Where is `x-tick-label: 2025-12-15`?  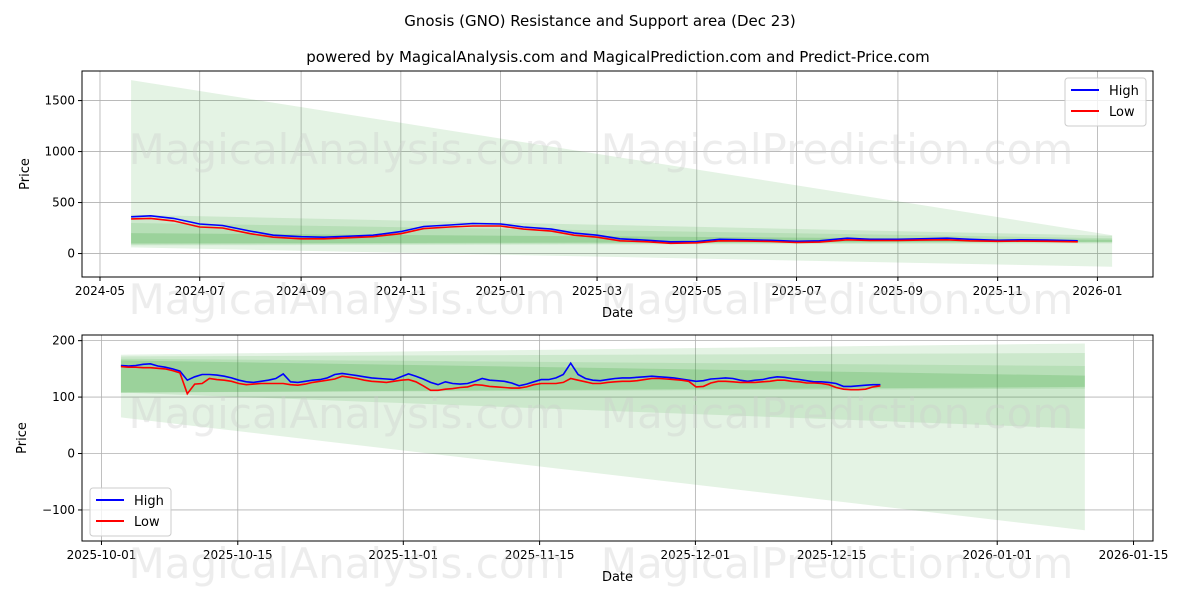 x-tick-label: 2025-12-15 is located at coordinates (832, 555).